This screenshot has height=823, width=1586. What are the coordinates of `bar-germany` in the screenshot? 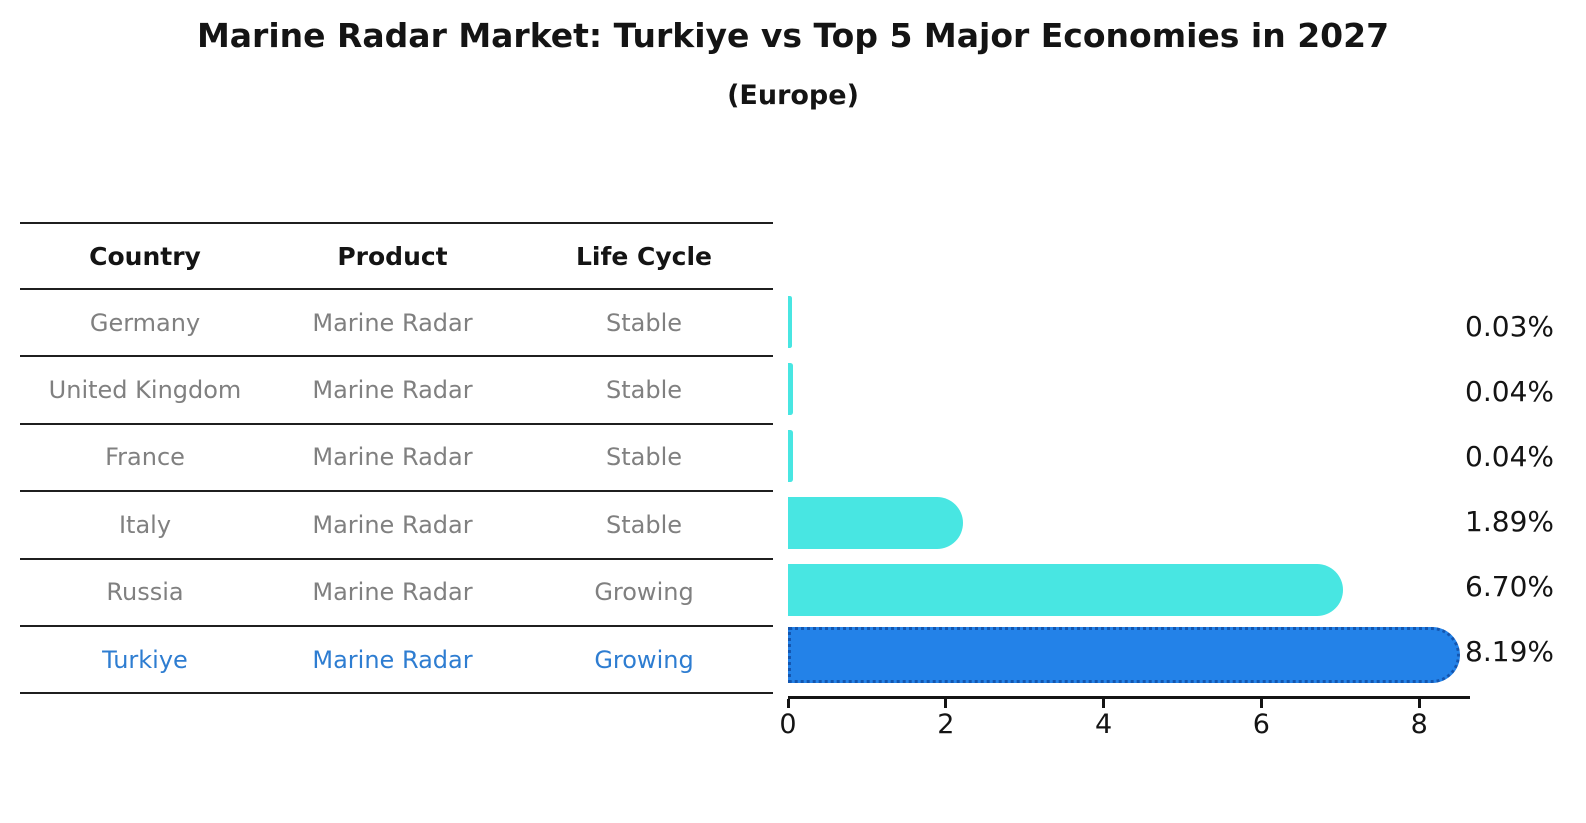 It's located at (790, 322).